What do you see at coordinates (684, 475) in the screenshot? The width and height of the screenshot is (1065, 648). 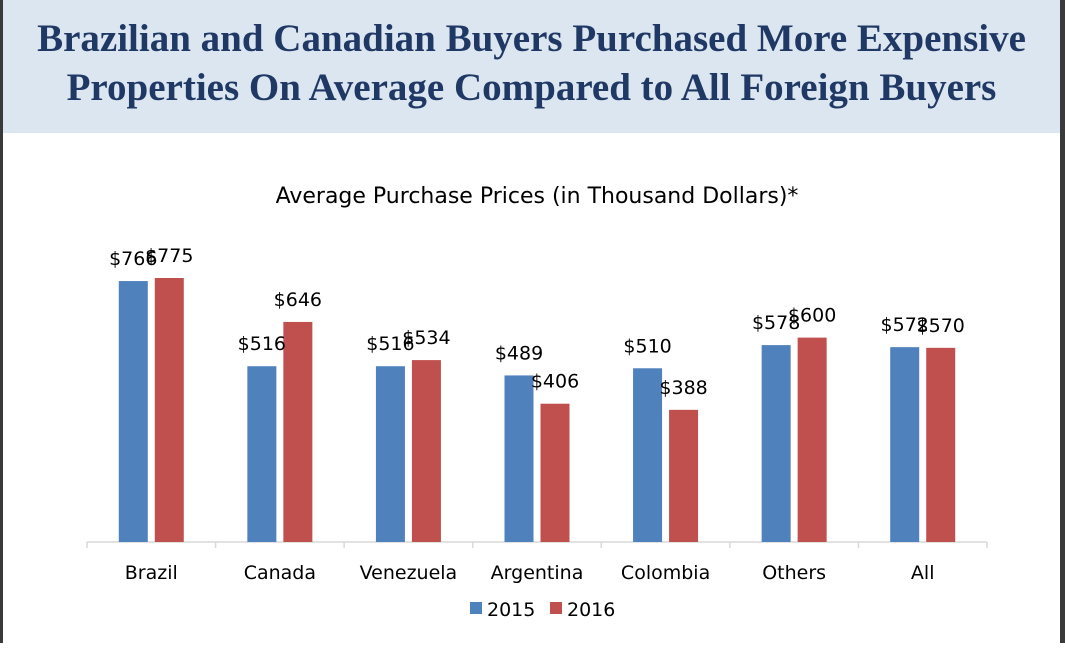 I see `bar-2016-colombia` at bounding box center [684, 475].